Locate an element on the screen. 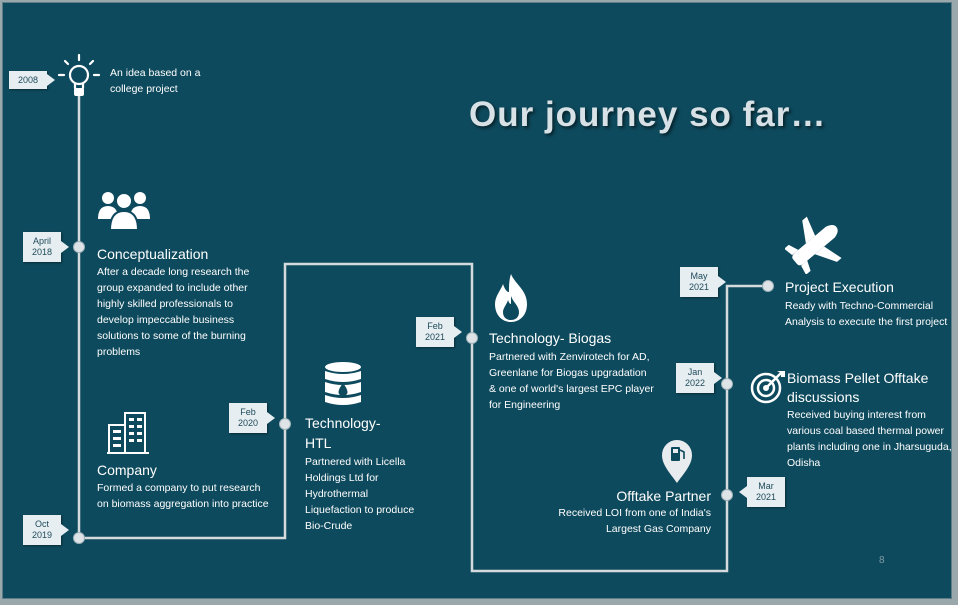 This screenshot has height=605, width=958. date-month: May is located at coordinates (699, 276).